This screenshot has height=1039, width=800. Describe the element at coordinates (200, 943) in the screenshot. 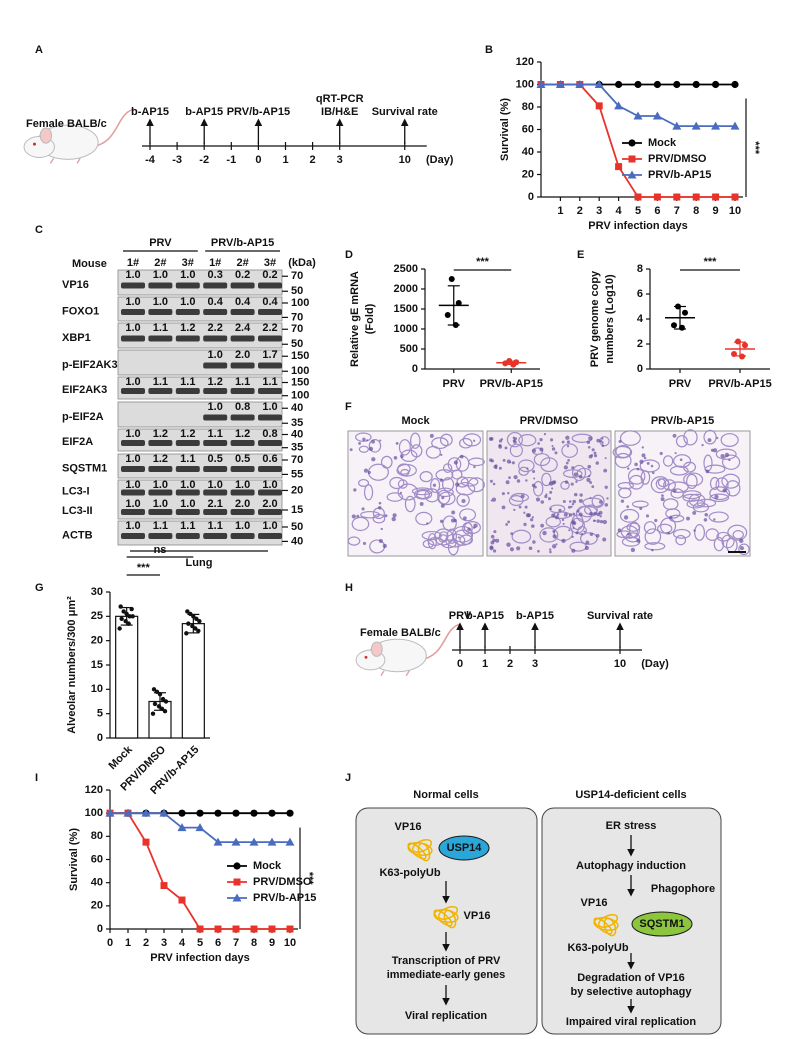

I see `x-tick-label: 5` at that location.